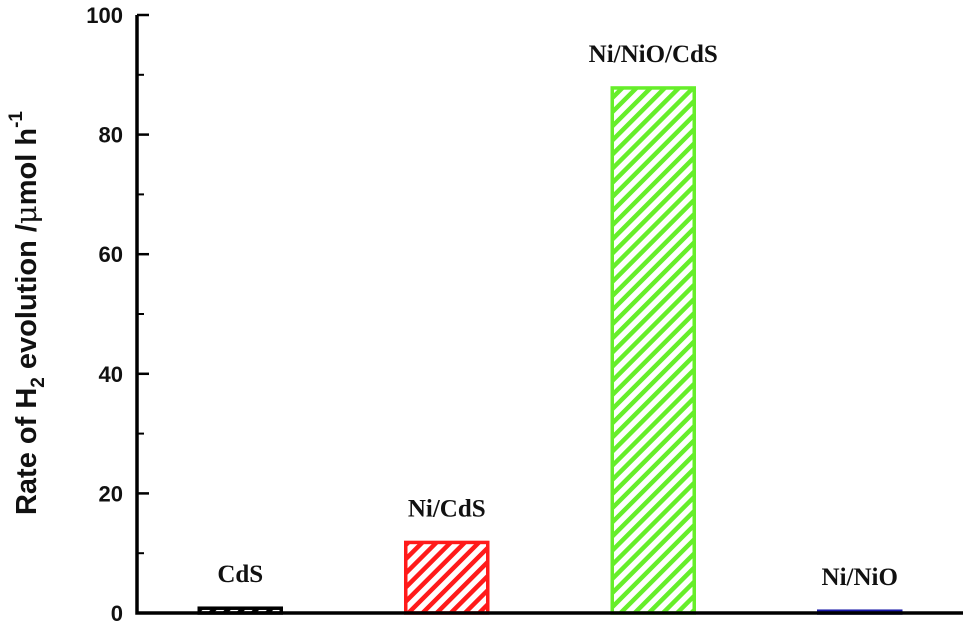 The height and width of the screenshot is (624, 969). What do you see at coordinates (111, 493) in the screenshot?
I see `y-tick-label: 20` at bounding box center [111, 493].